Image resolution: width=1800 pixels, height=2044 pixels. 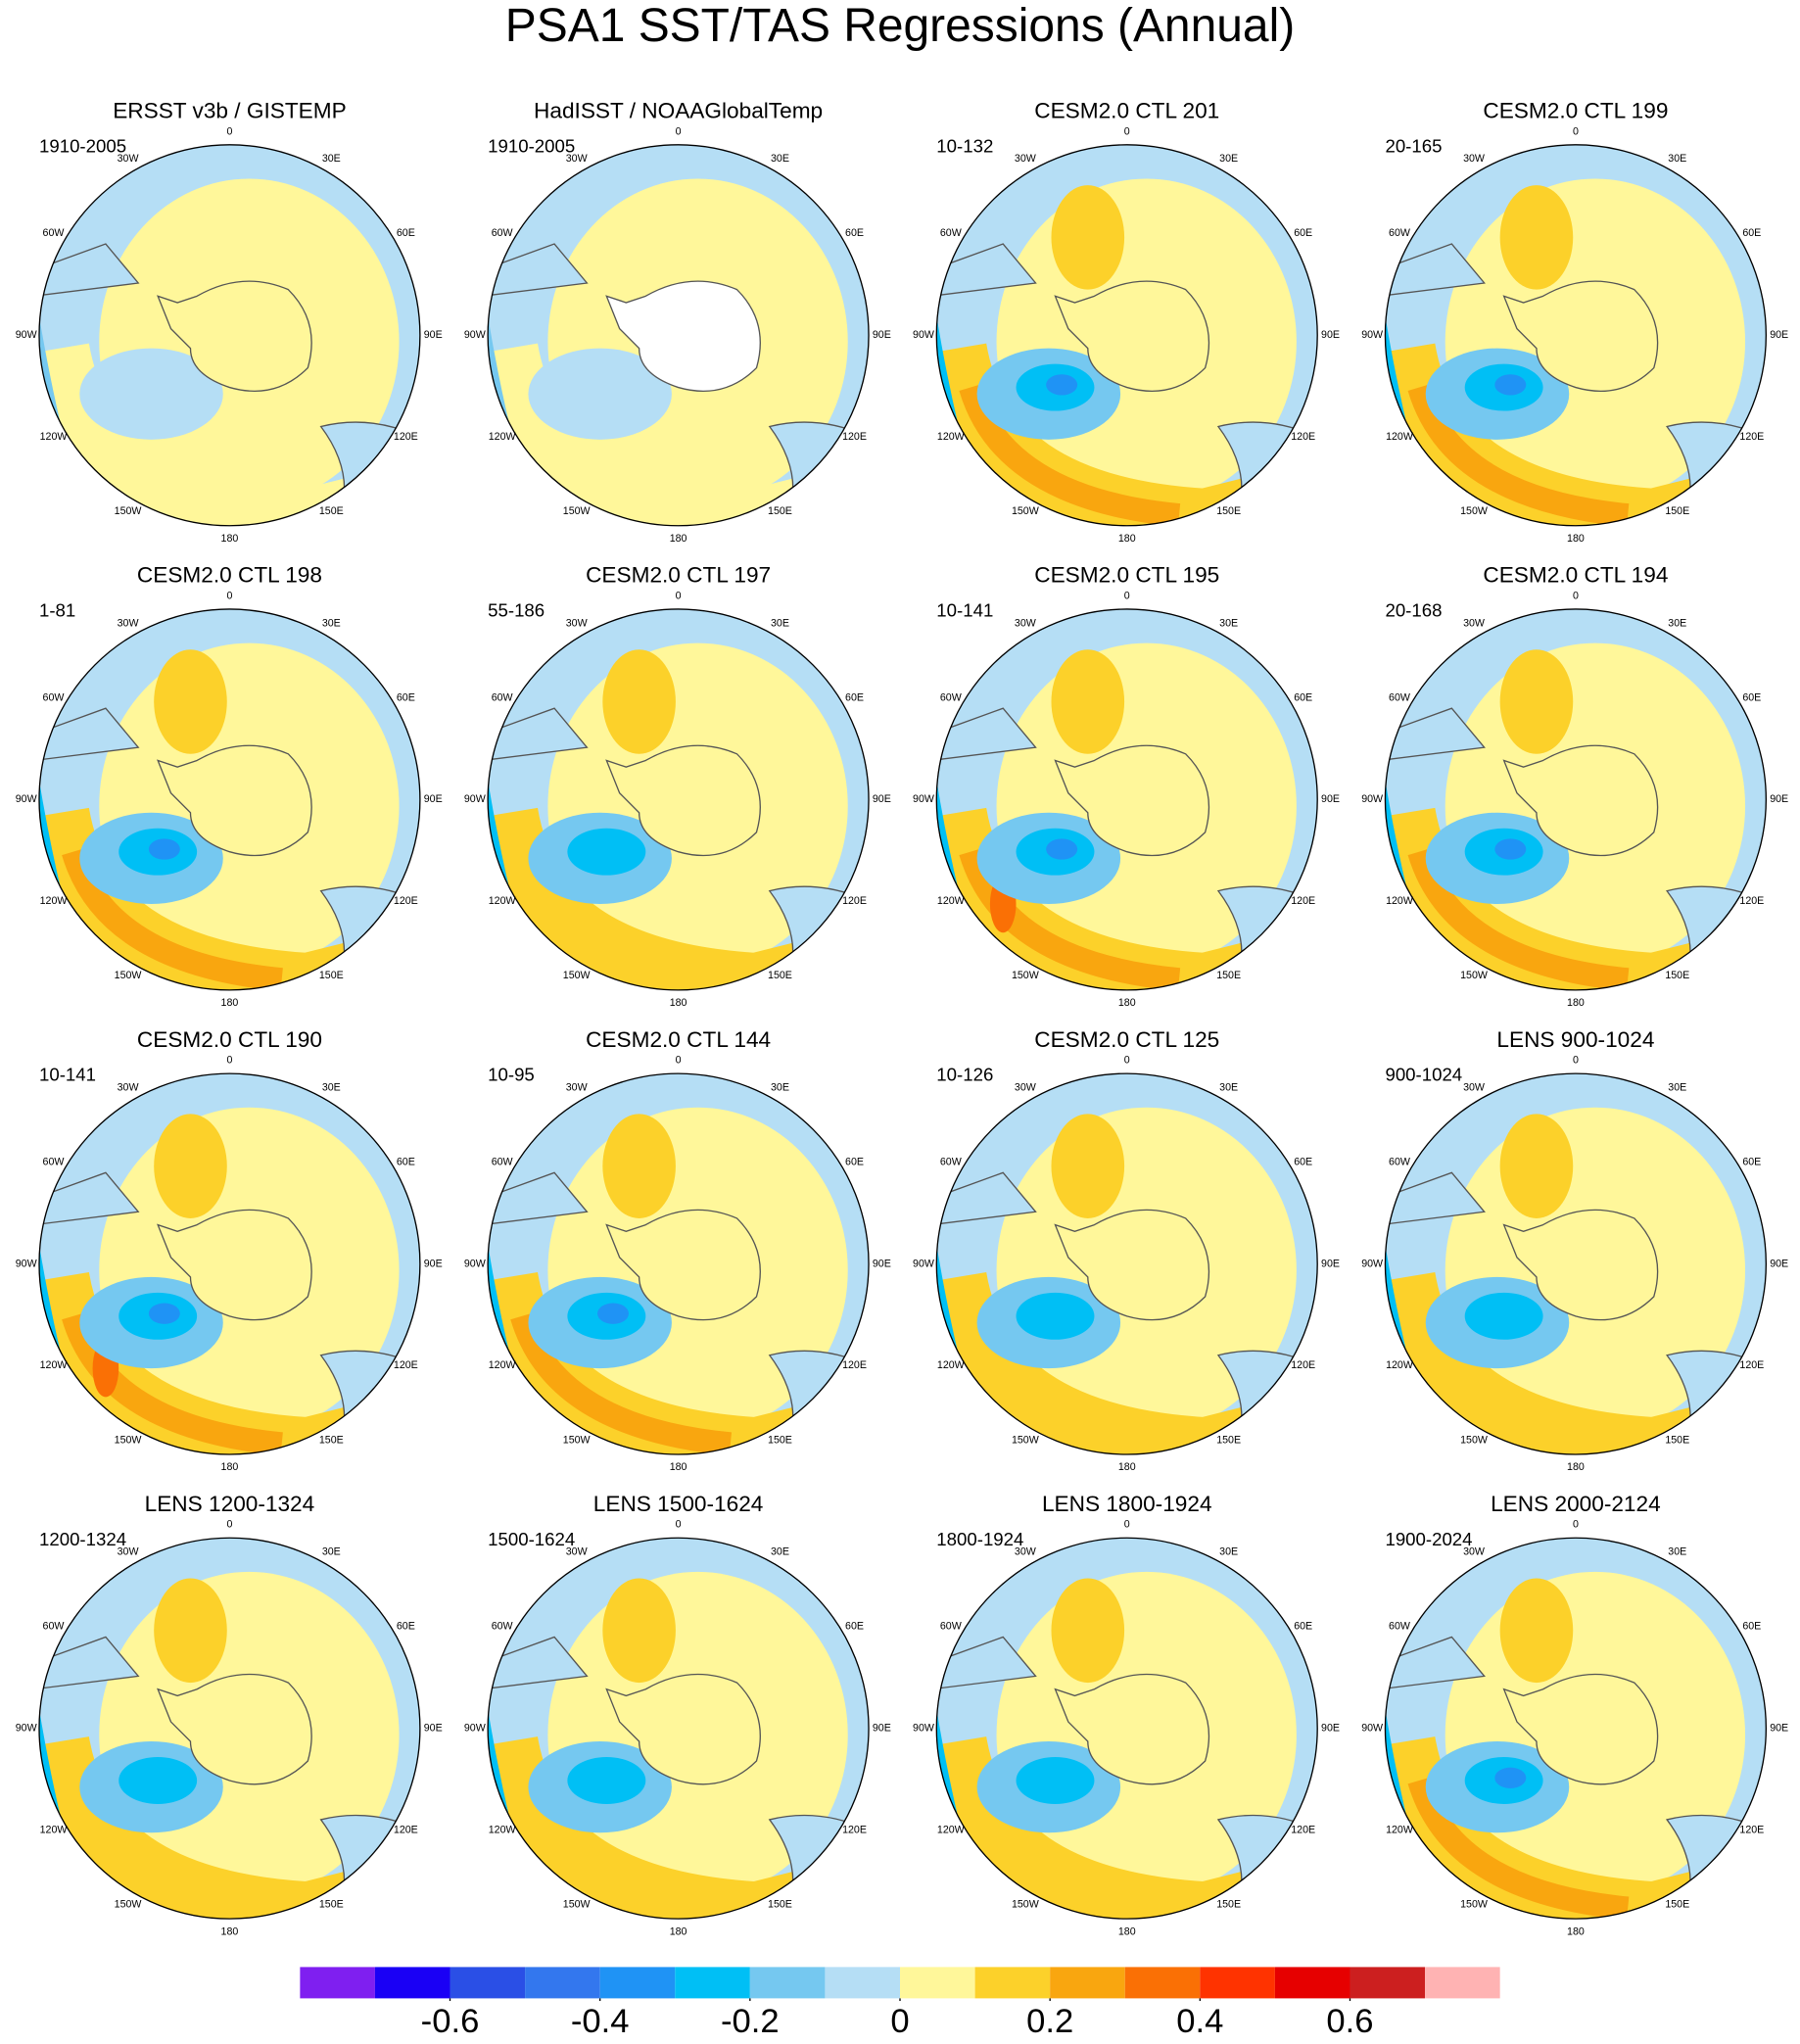 I want to click on colorbar-label: 0.4, so click(x=1199, y=2021).